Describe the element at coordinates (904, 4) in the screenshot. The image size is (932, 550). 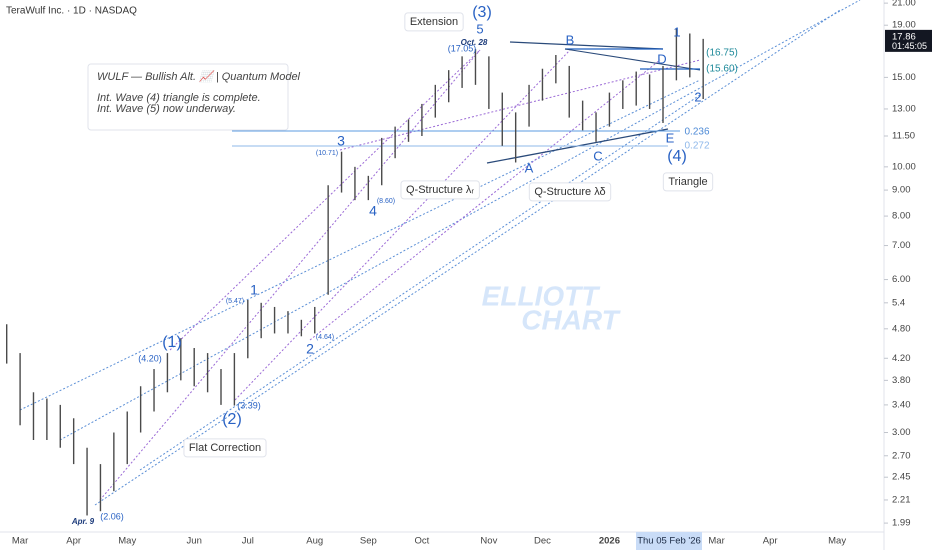
I see `y-tick-label: 21.00` at that location.